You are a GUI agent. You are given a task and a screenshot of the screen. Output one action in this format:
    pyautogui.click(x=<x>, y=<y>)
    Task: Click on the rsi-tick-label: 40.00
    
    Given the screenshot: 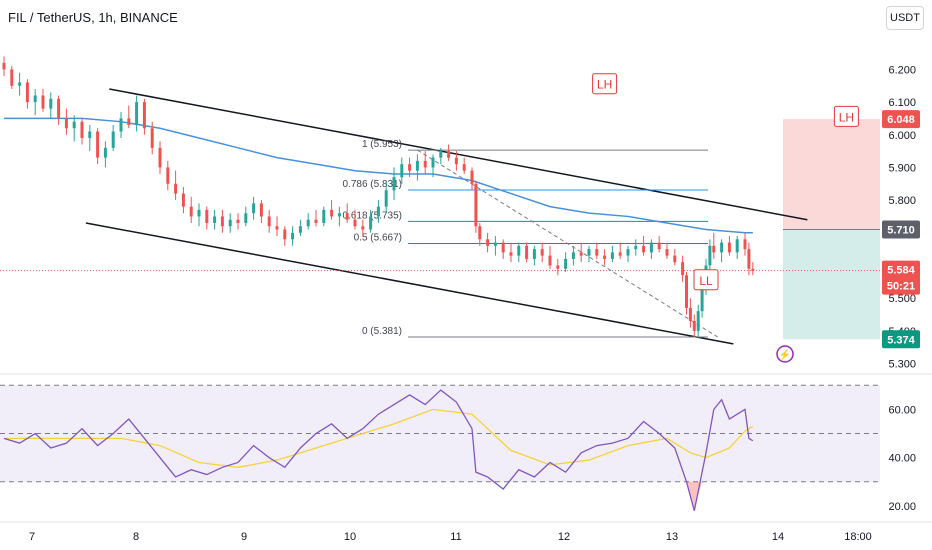 What is the action you would take?
    pyautogui.click(x=902, y=459)
    